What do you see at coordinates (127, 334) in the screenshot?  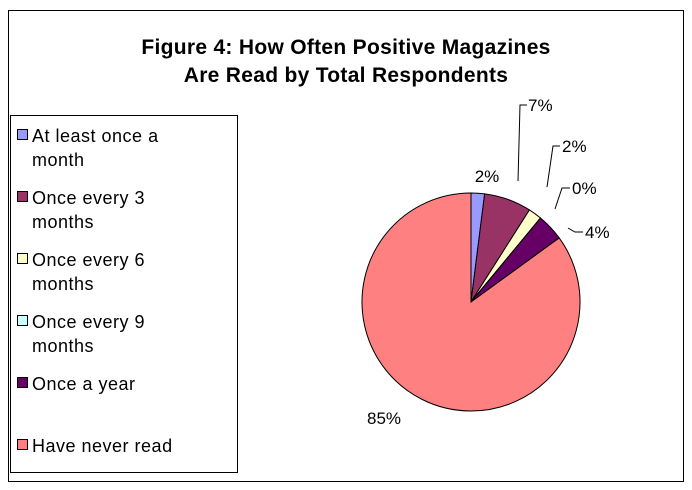 I see `legend-item: Once every 9 months` at bounding box center [127, 334].